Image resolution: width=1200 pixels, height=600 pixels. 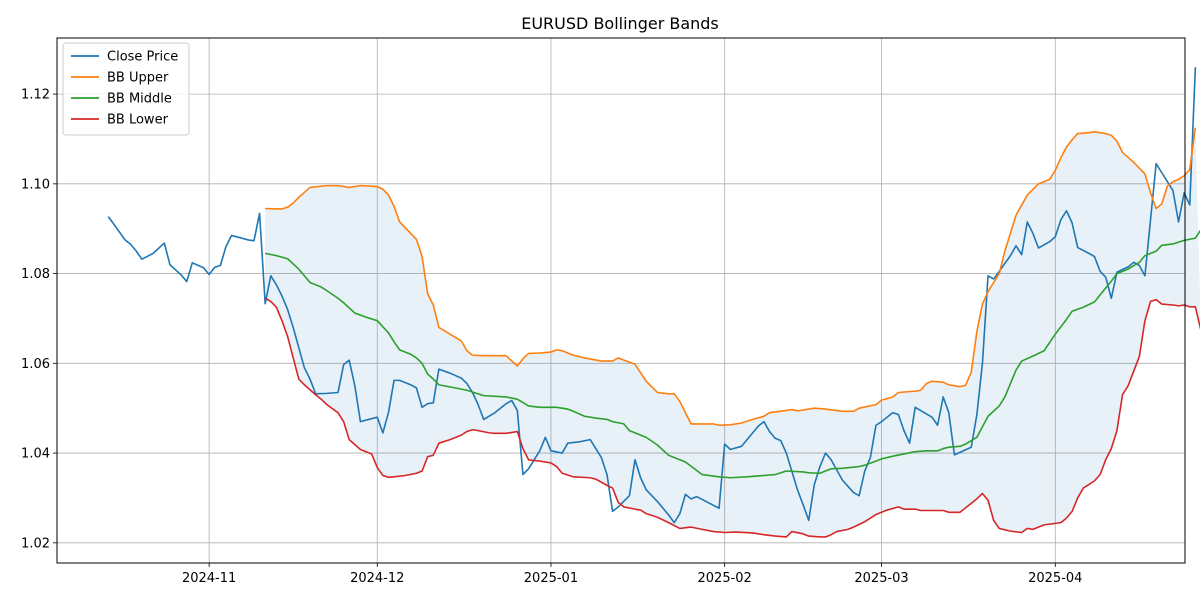 I want to click on legend-label-bb-middle: BB Middle, so click(x=139, y=99).